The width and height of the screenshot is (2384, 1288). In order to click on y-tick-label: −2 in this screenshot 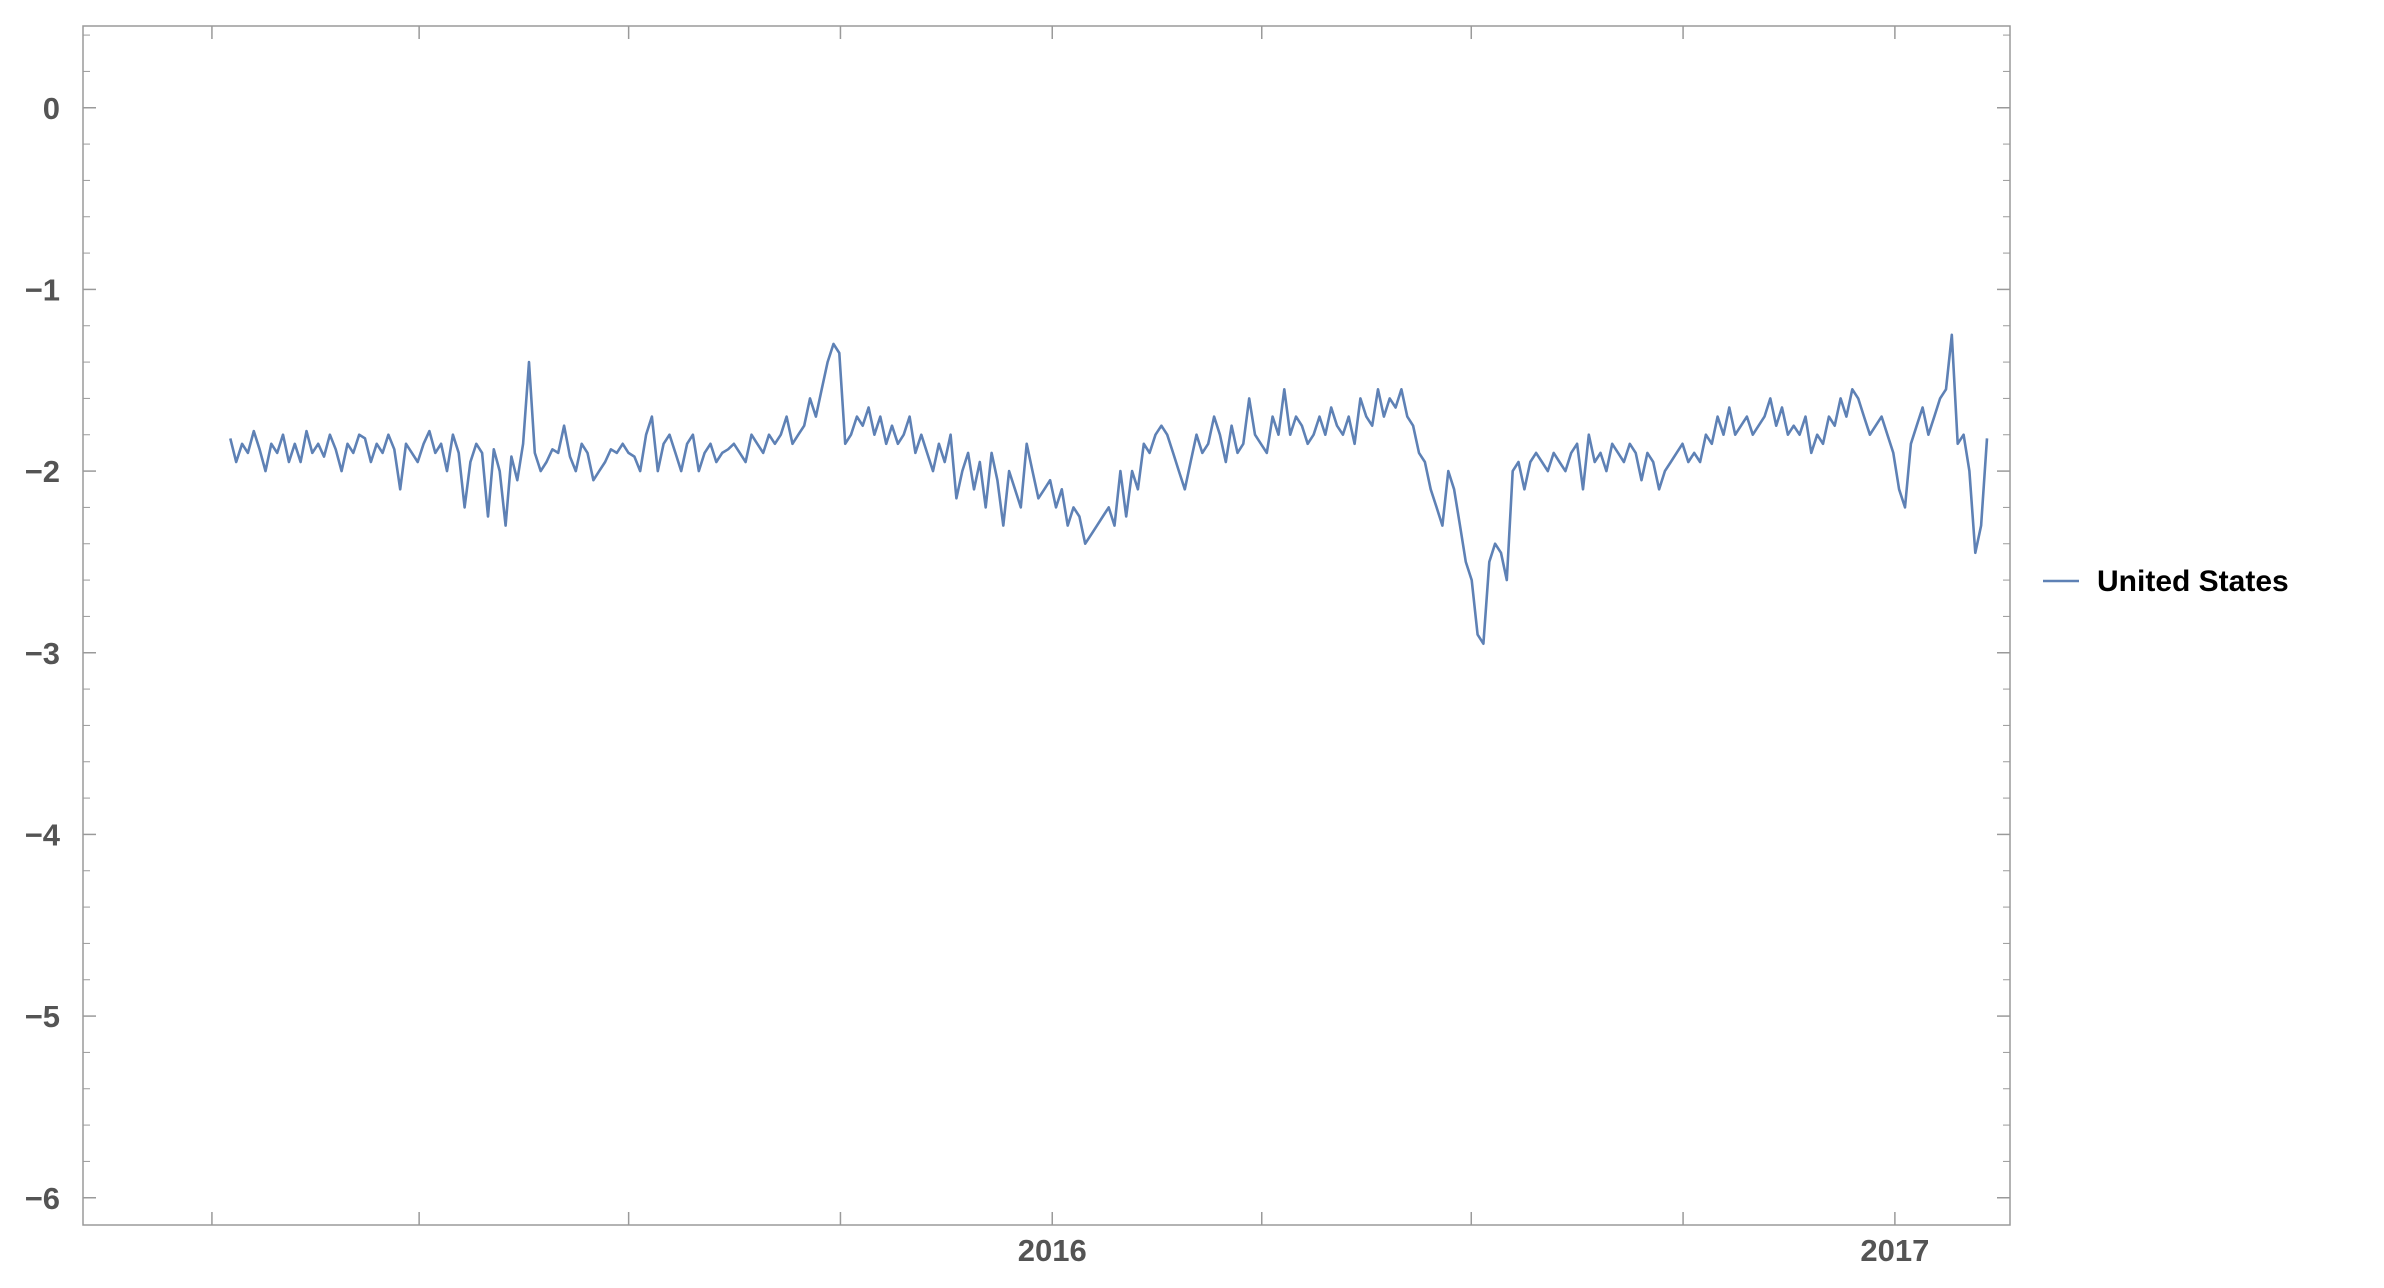, I will do `click(42, 471)`.